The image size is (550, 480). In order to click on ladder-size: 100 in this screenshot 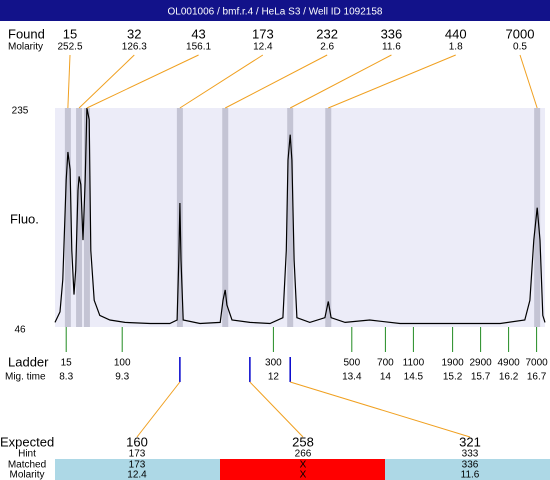, I will do `click(122, 363)`.